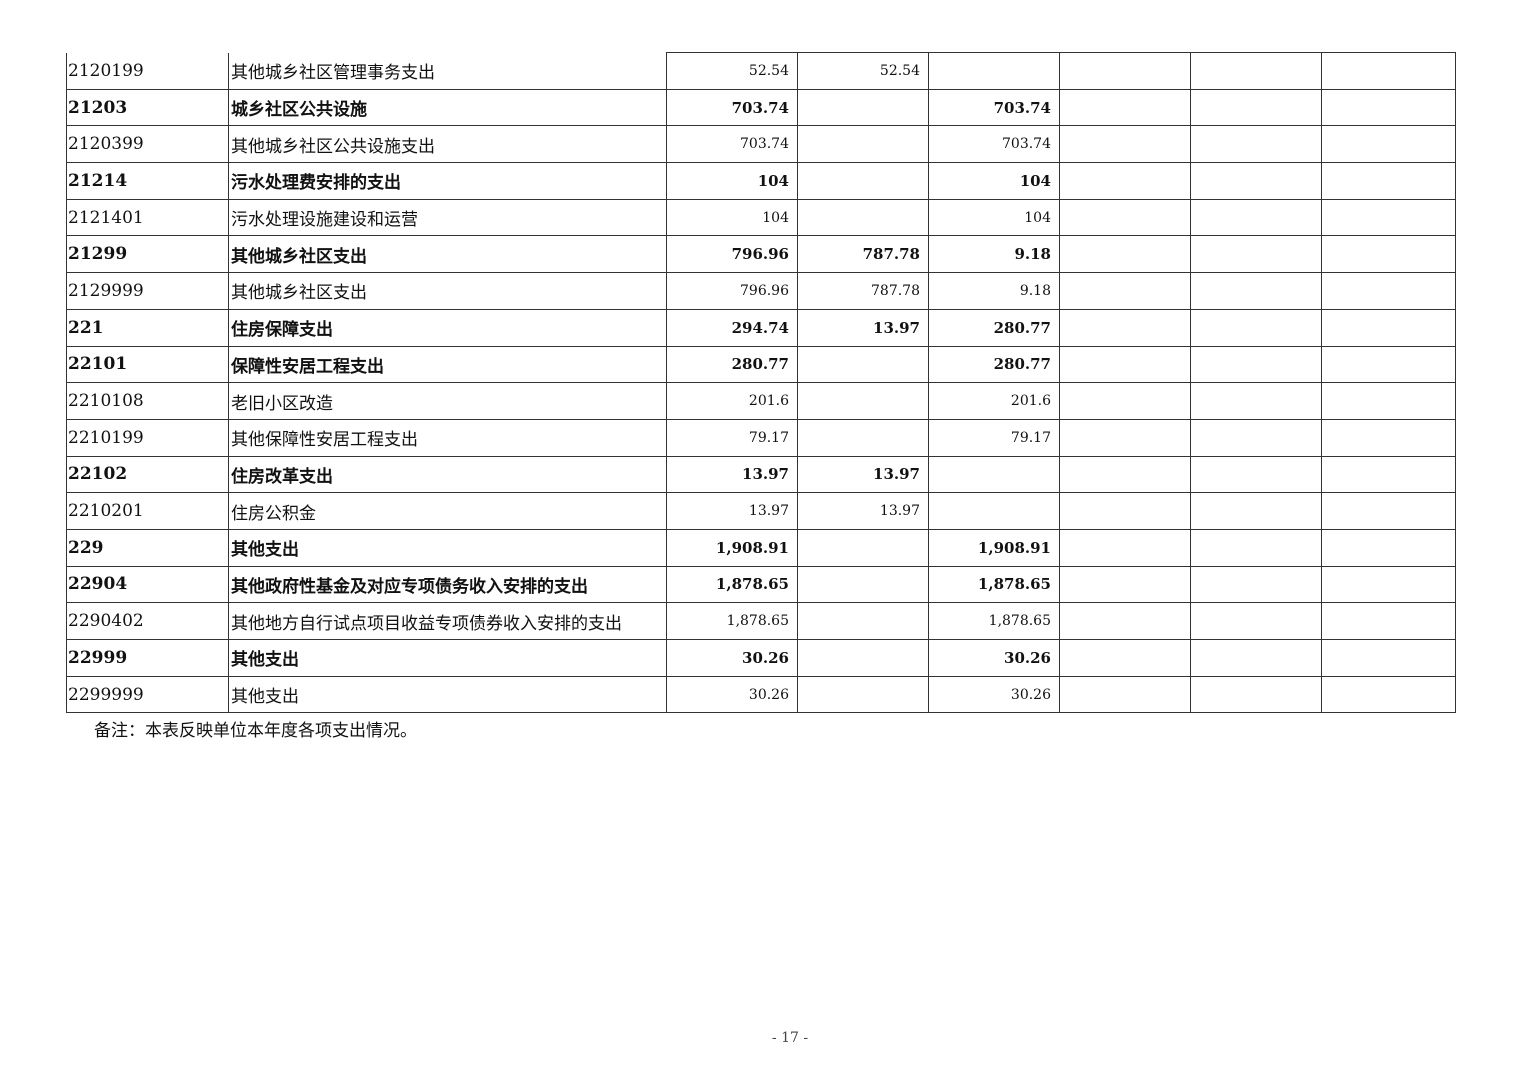 The image size is (1520, 1074). I want to click on name-cell: 保障性安居工程支出, so click(447, 364).